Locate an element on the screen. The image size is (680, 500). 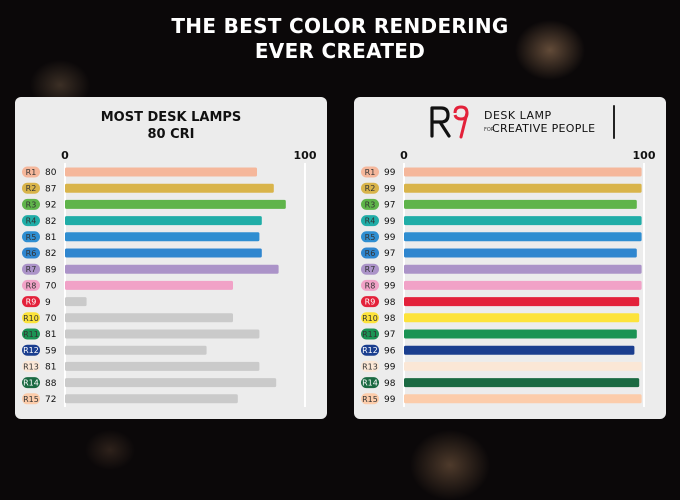
brand-line-1: DESK LAMP is located at coordinates (518, 115).